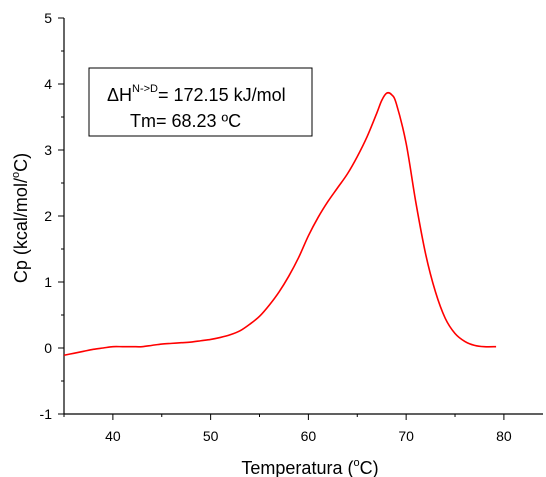 This screenshot has height=477, width=546. What do you see at coordinates (48, 216) in the screenshot?
I see `y-tick-label: 2` at bounding box center [48, 216].